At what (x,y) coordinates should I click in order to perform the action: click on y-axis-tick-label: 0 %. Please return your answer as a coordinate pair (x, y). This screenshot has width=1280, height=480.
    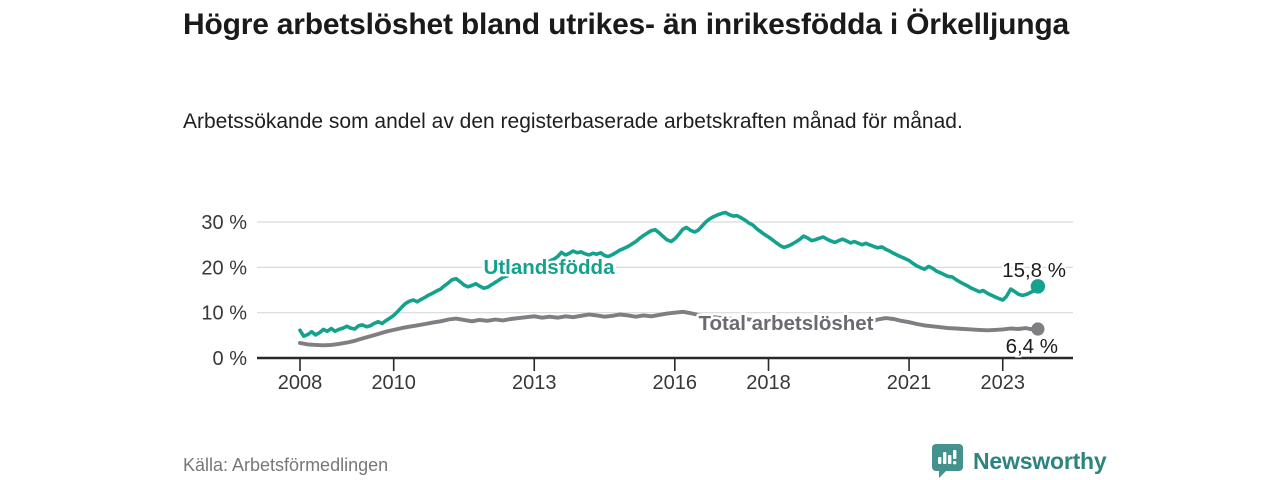
    Looking at the image, I should click on (230, 359).